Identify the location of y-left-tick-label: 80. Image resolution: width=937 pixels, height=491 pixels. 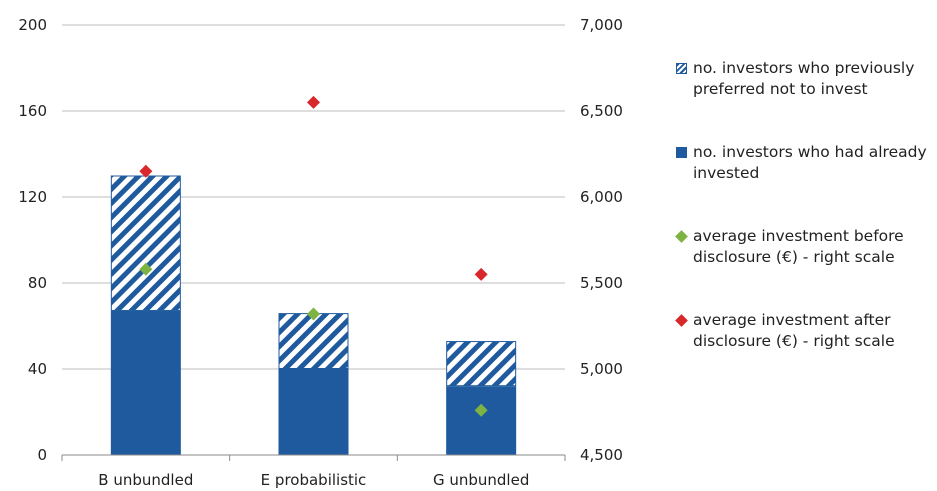
(37, 283).